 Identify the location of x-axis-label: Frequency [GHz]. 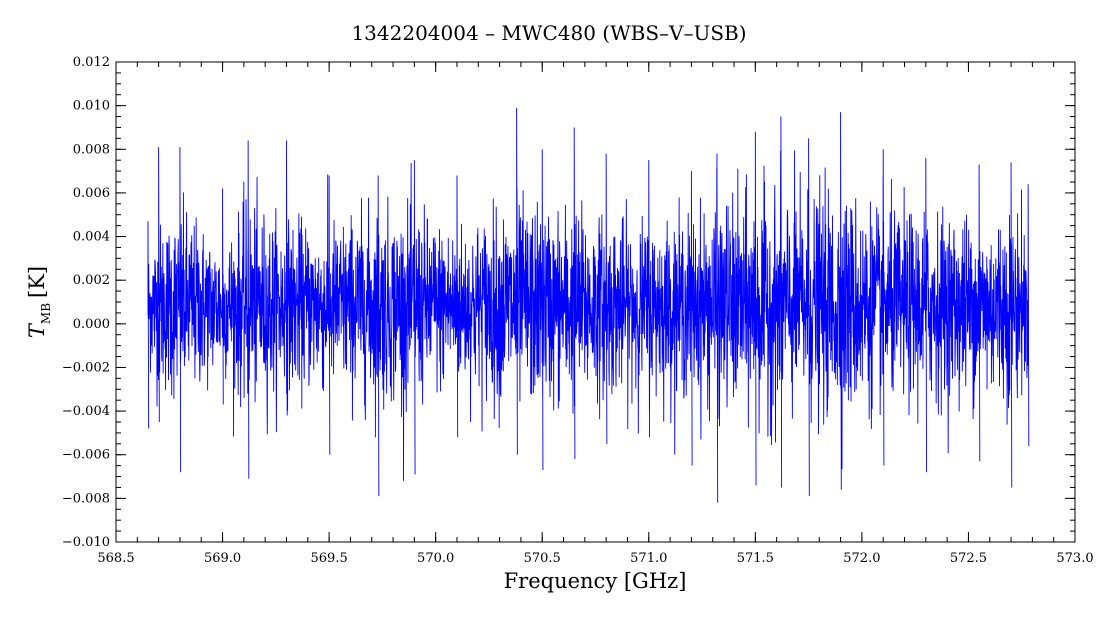
(595, 581).